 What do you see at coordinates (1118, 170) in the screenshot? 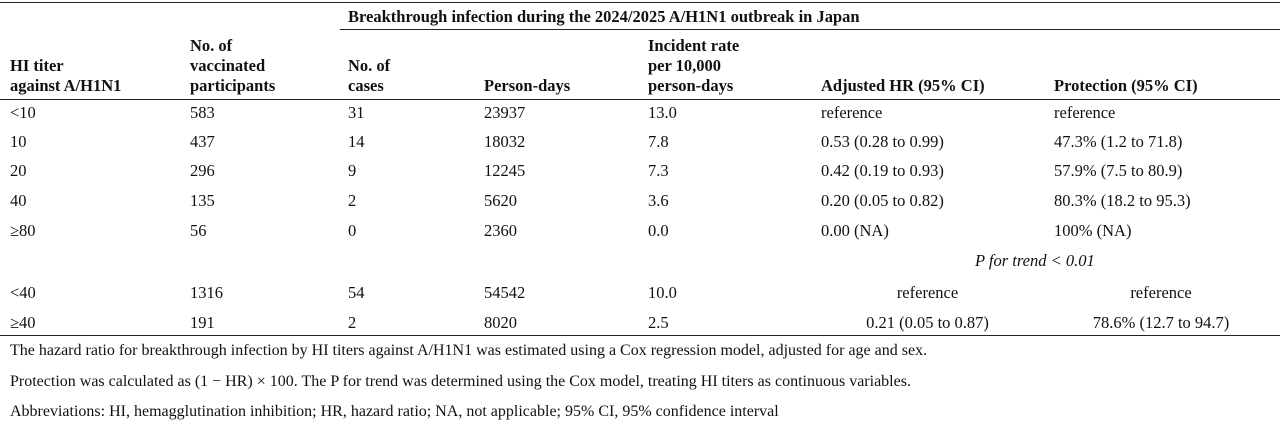
I see `cell-protection: 57.9% (7.5 to 80.9)` at bounding box center [1118, 170].